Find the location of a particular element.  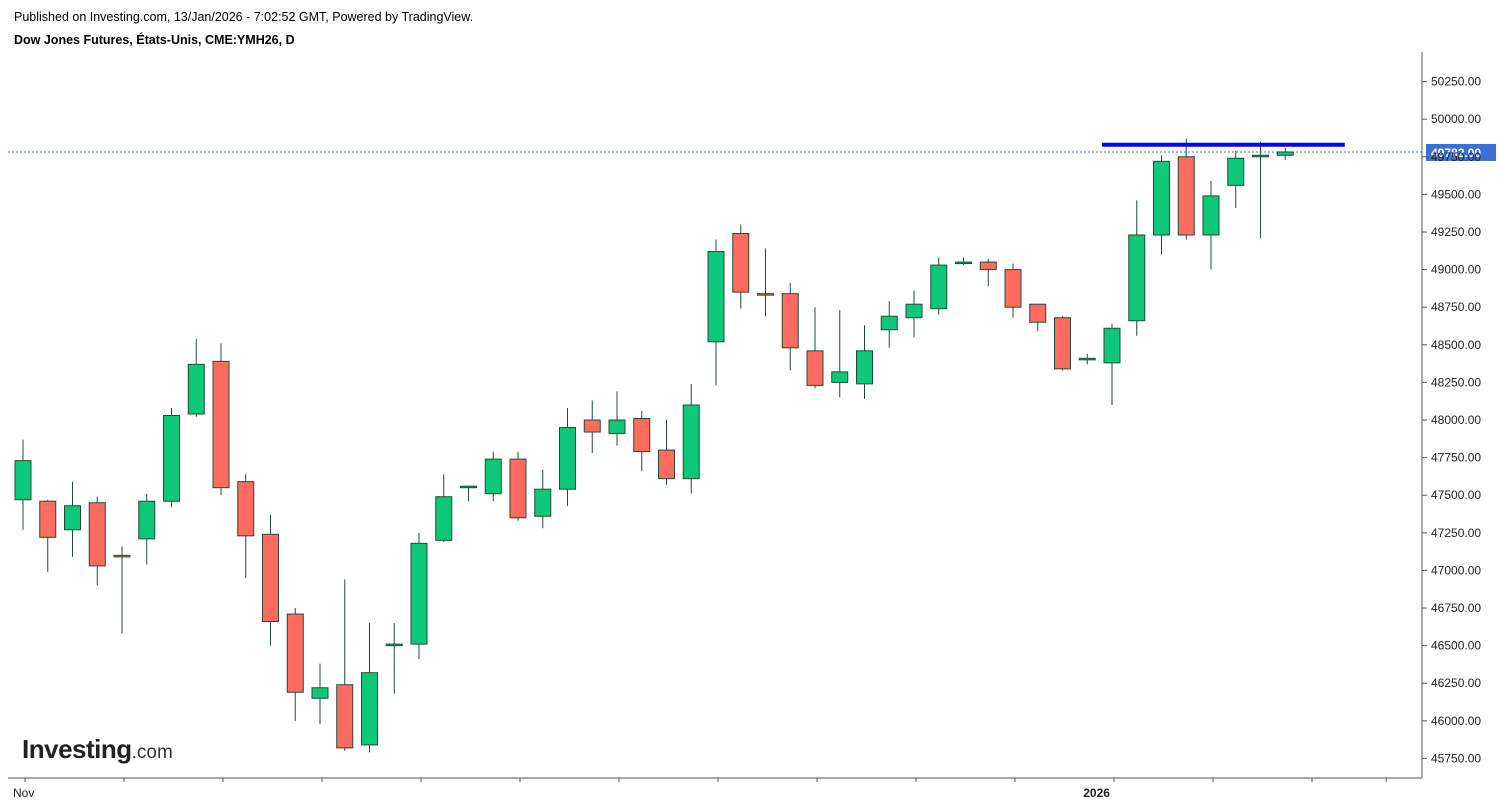

y-tick-label: 49000.00 is located at coordinates (1456, 270).